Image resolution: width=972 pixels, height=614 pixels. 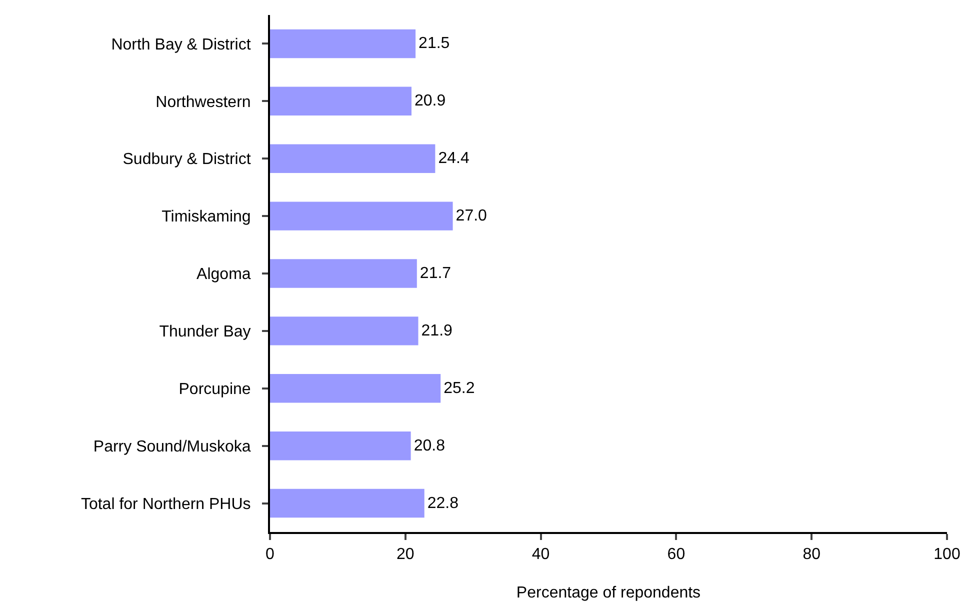 What do you see at coordinates (811, 555) in the screenshot?
I see `x-tick-label: 80` at bounding box center [811, 555].